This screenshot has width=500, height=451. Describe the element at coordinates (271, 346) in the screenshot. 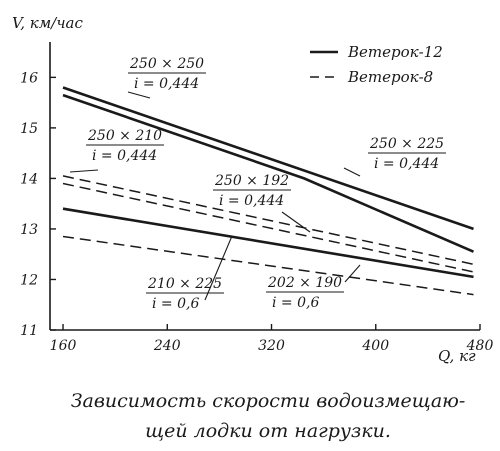

I see `x-tick-label: 320` at that location.